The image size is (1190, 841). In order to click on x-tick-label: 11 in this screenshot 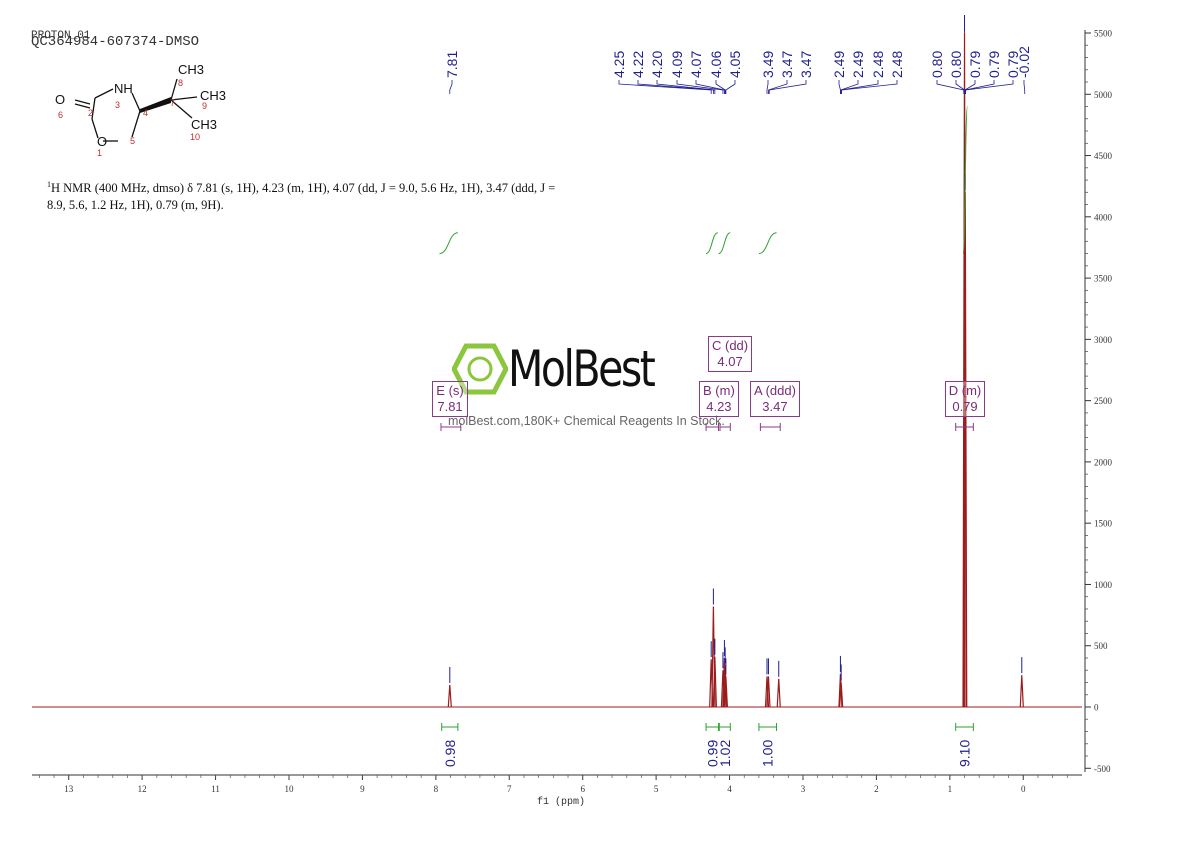, I will do `click(215, 789)`.